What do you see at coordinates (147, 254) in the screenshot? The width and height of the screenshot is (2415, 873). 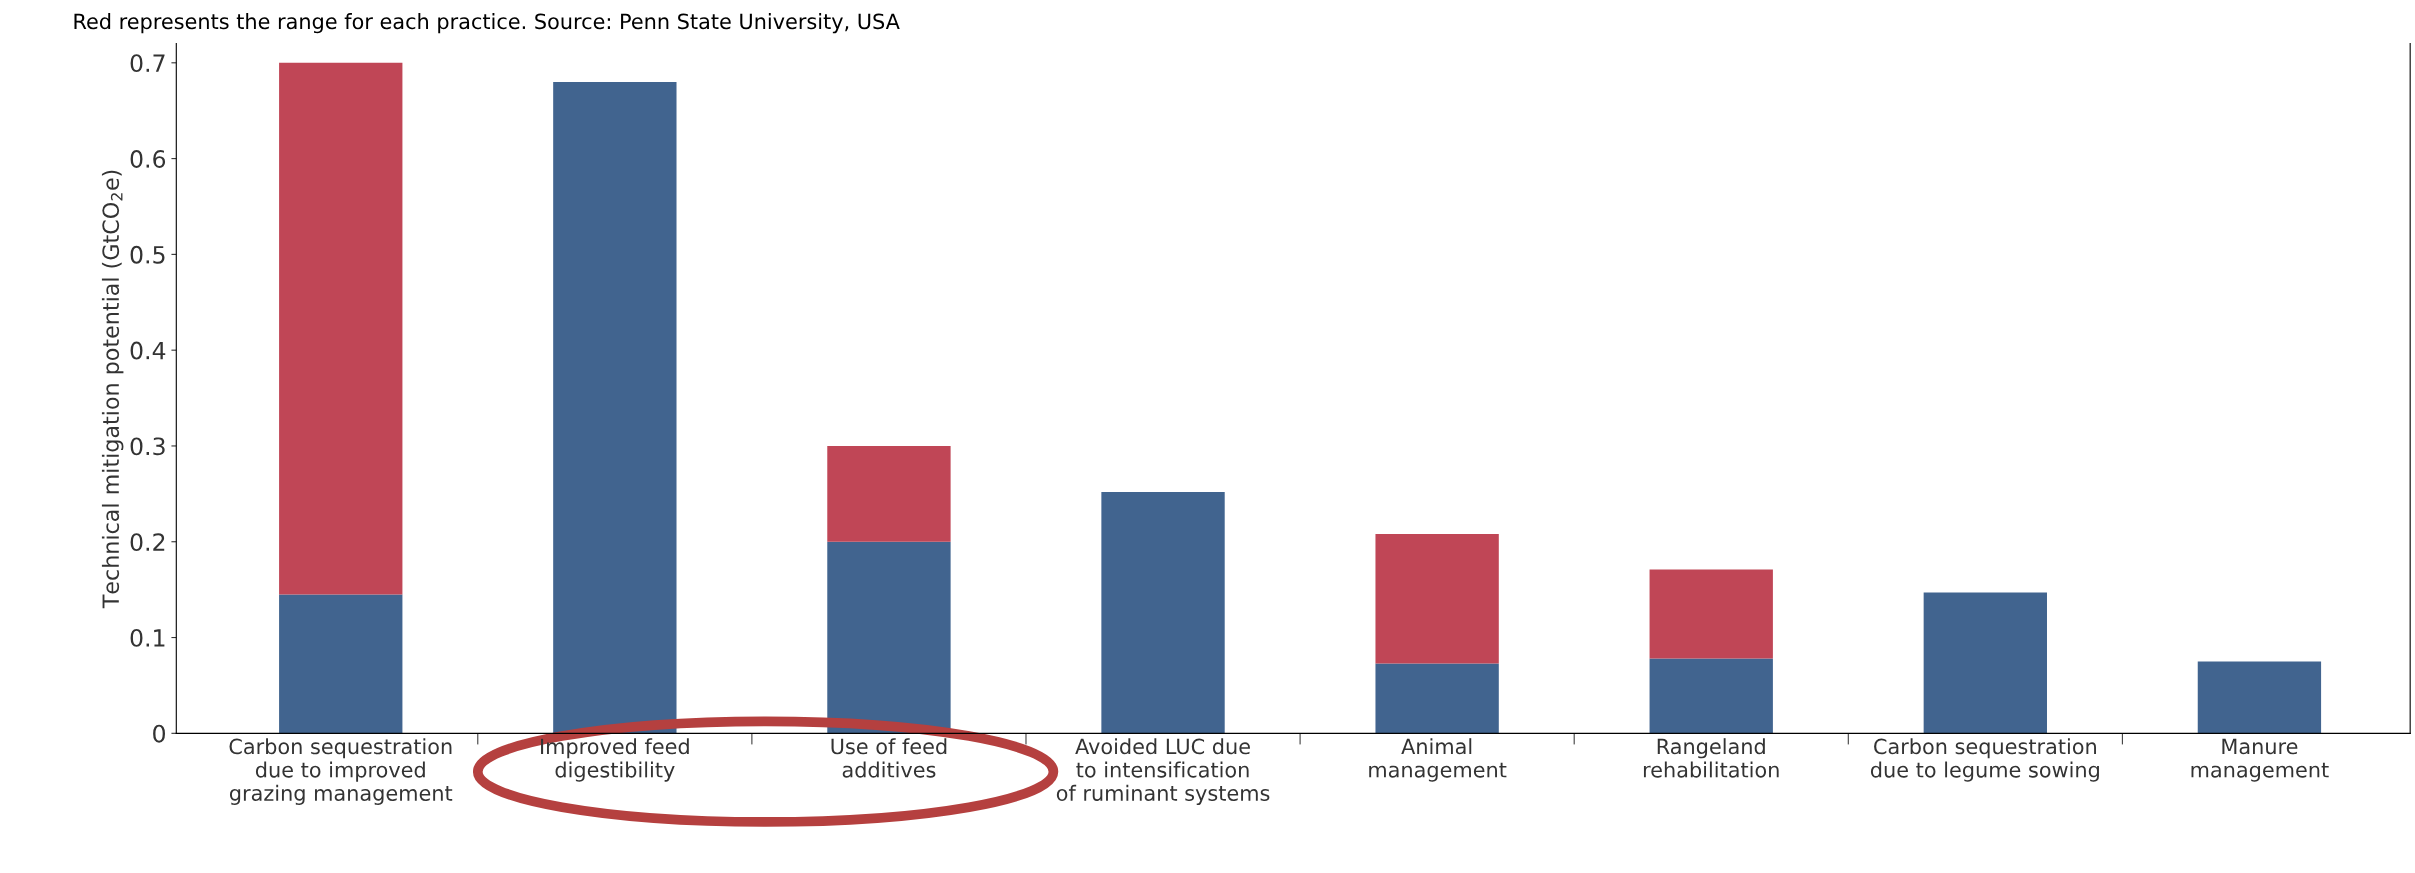 I see `y-tick-label: 0.5` at bounding box center [147, 254].